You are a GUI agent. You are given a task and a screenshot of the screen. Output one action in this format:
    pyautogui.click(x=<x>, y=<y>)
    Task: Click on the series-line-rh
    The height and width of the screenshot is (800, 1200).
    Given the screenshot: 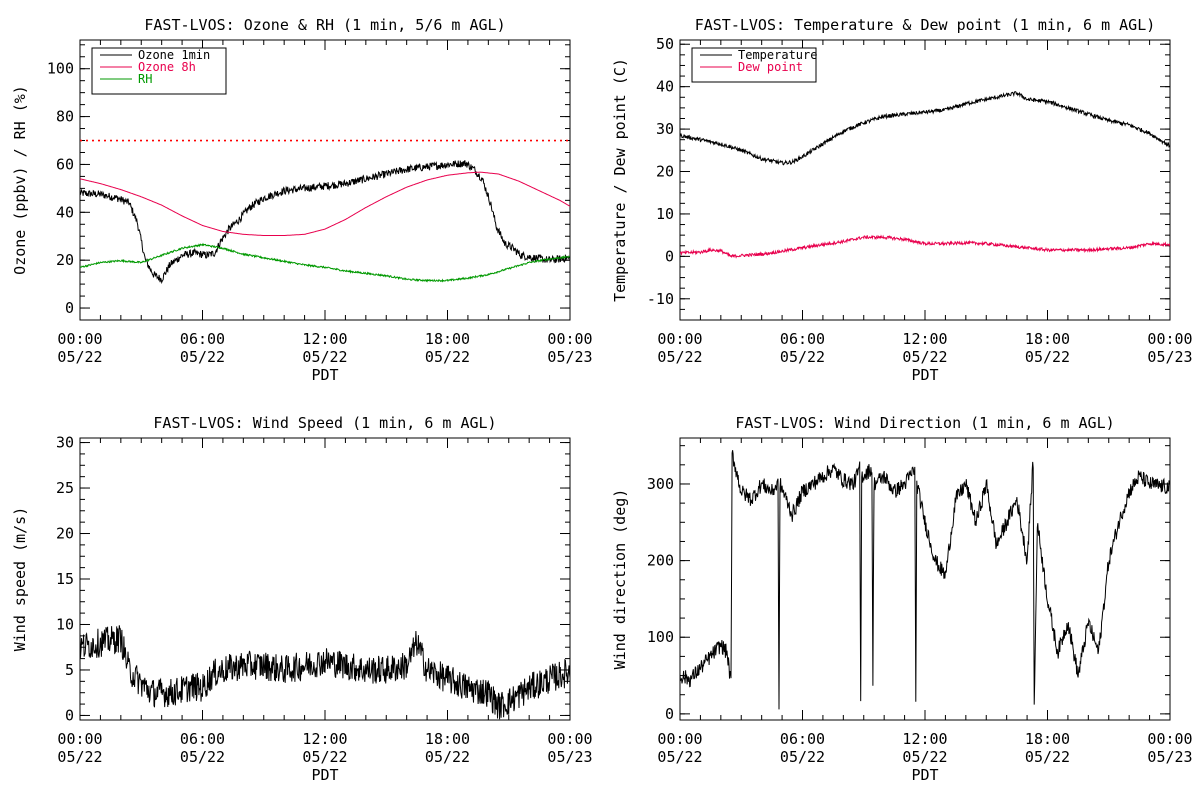 What is the action you would take?
    pyautogui.click(x=325, y=262)
    